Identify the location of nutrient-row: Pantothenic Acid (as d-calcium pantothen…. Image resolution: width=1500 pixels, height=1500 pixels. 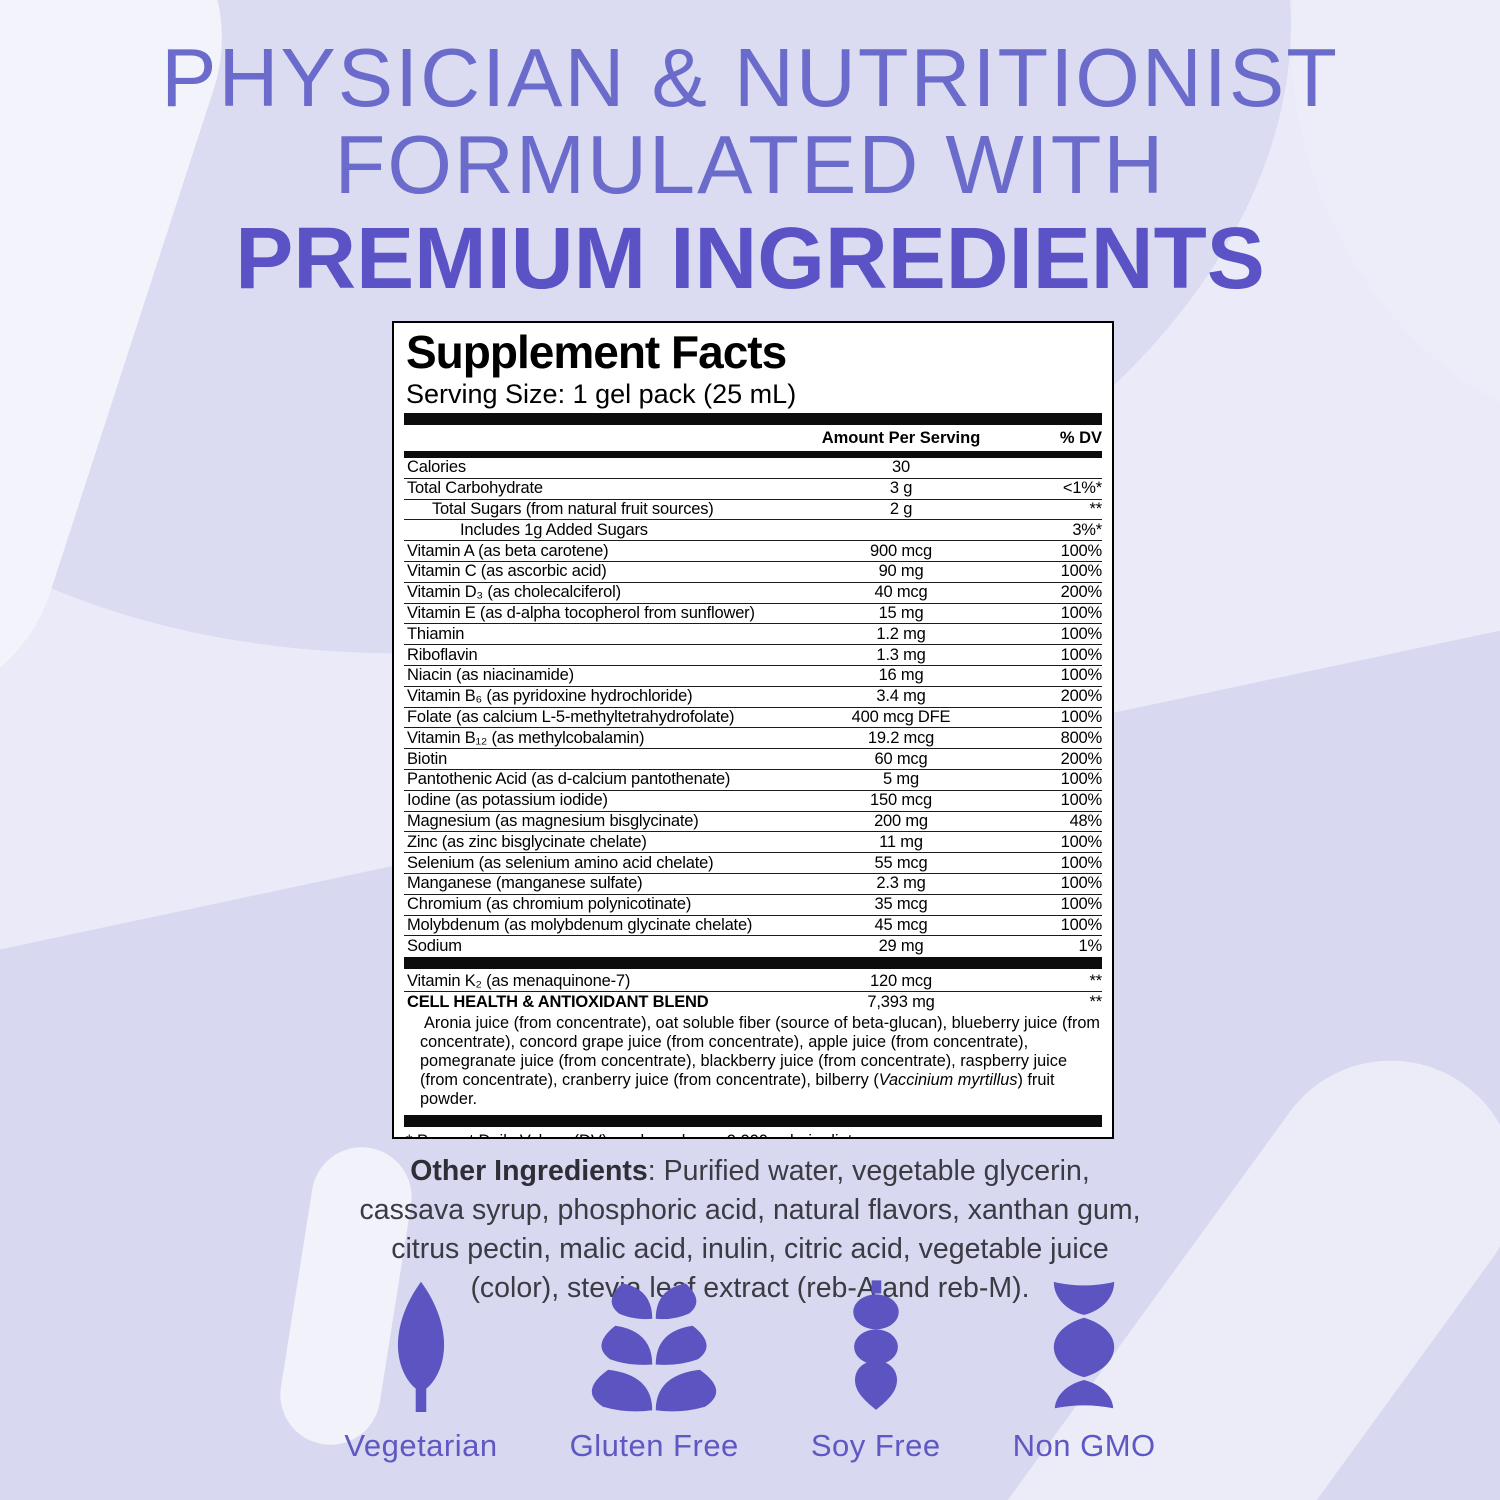
(753, 780).